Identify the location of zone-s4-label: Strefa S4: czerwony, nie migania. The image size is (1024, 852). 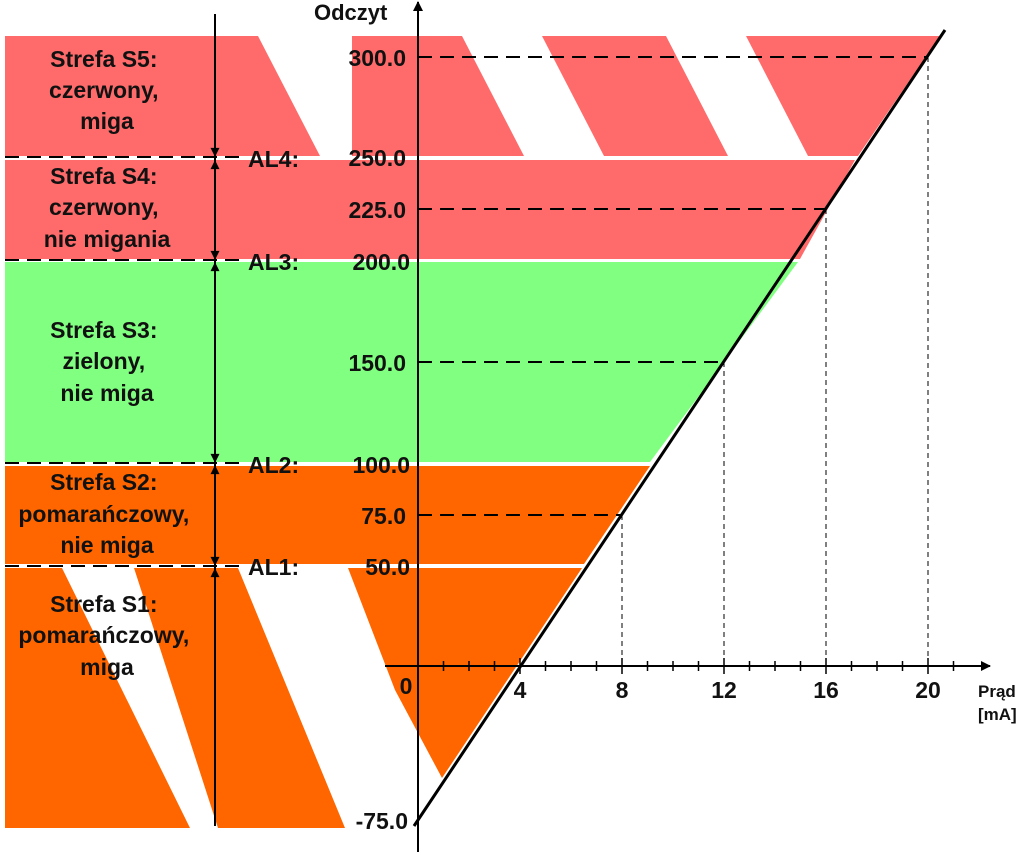
(107, 207).